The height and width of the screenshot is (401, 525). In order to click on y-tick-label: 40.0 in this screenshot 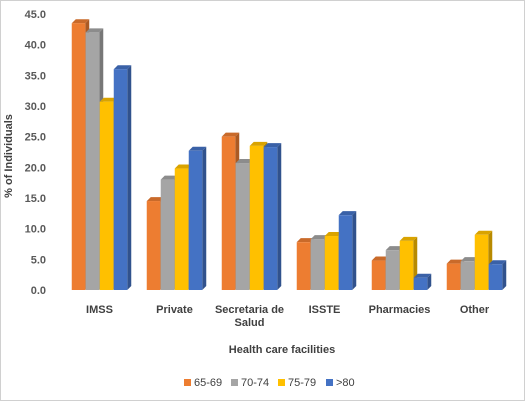, I will do `click(35, 46)`.